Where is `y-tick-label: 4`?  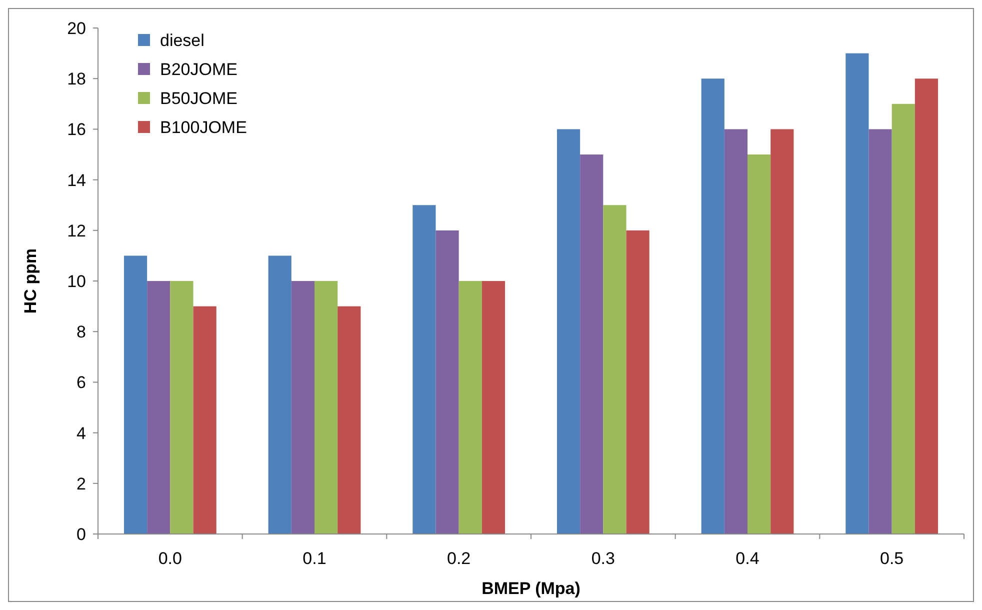 y-tick-label: 4 is located at coordinates (81, 433).